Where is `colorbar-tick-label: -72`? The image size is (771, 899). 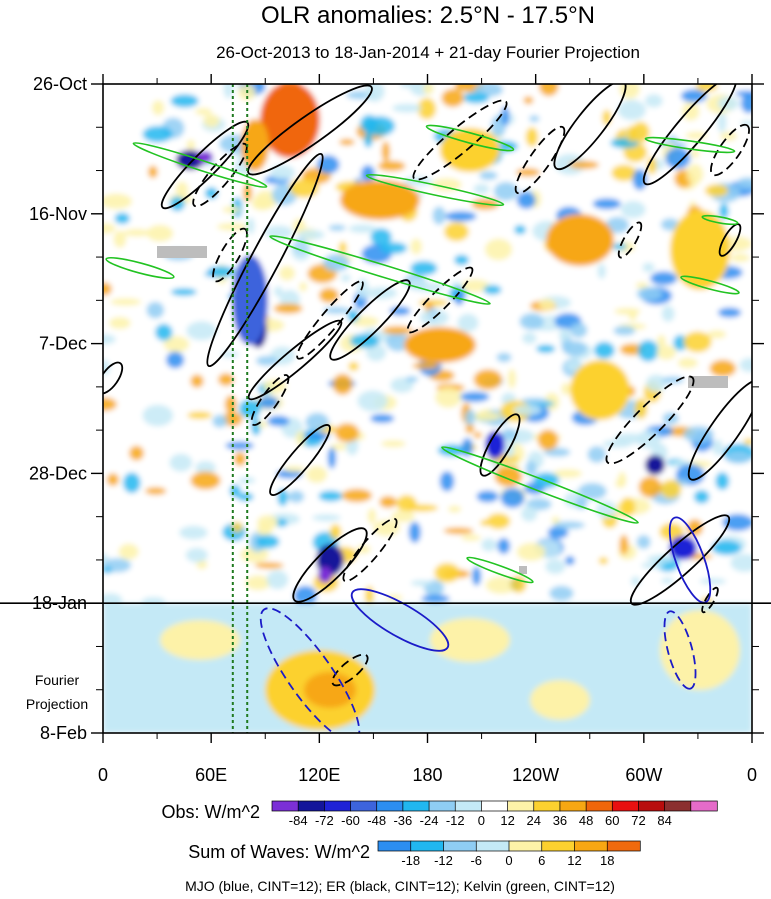 colorbar-tick-label: -72 is located at coordinates (324, 820).